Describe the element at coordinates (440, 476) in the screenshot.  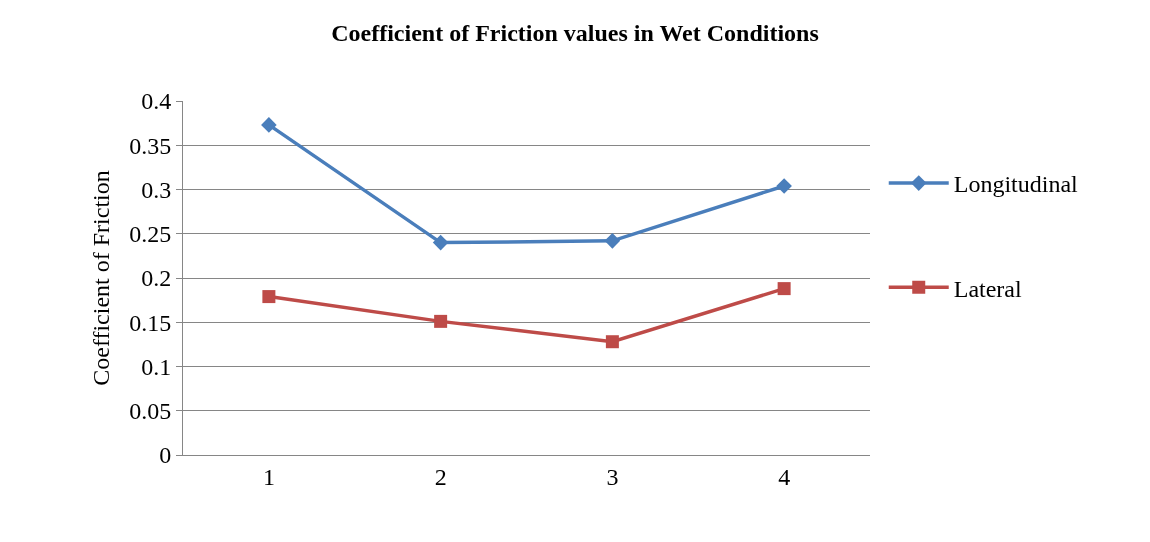
I see `x-tick-label: 2` at that location.